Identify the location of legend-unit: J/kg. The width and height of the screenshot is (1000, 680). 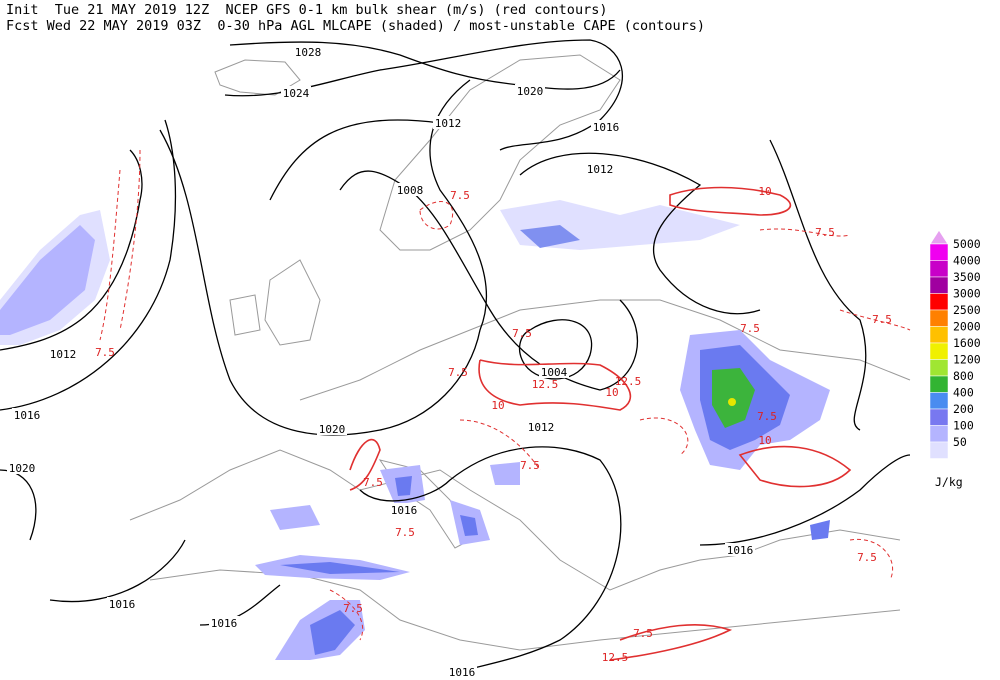
(949, 482).